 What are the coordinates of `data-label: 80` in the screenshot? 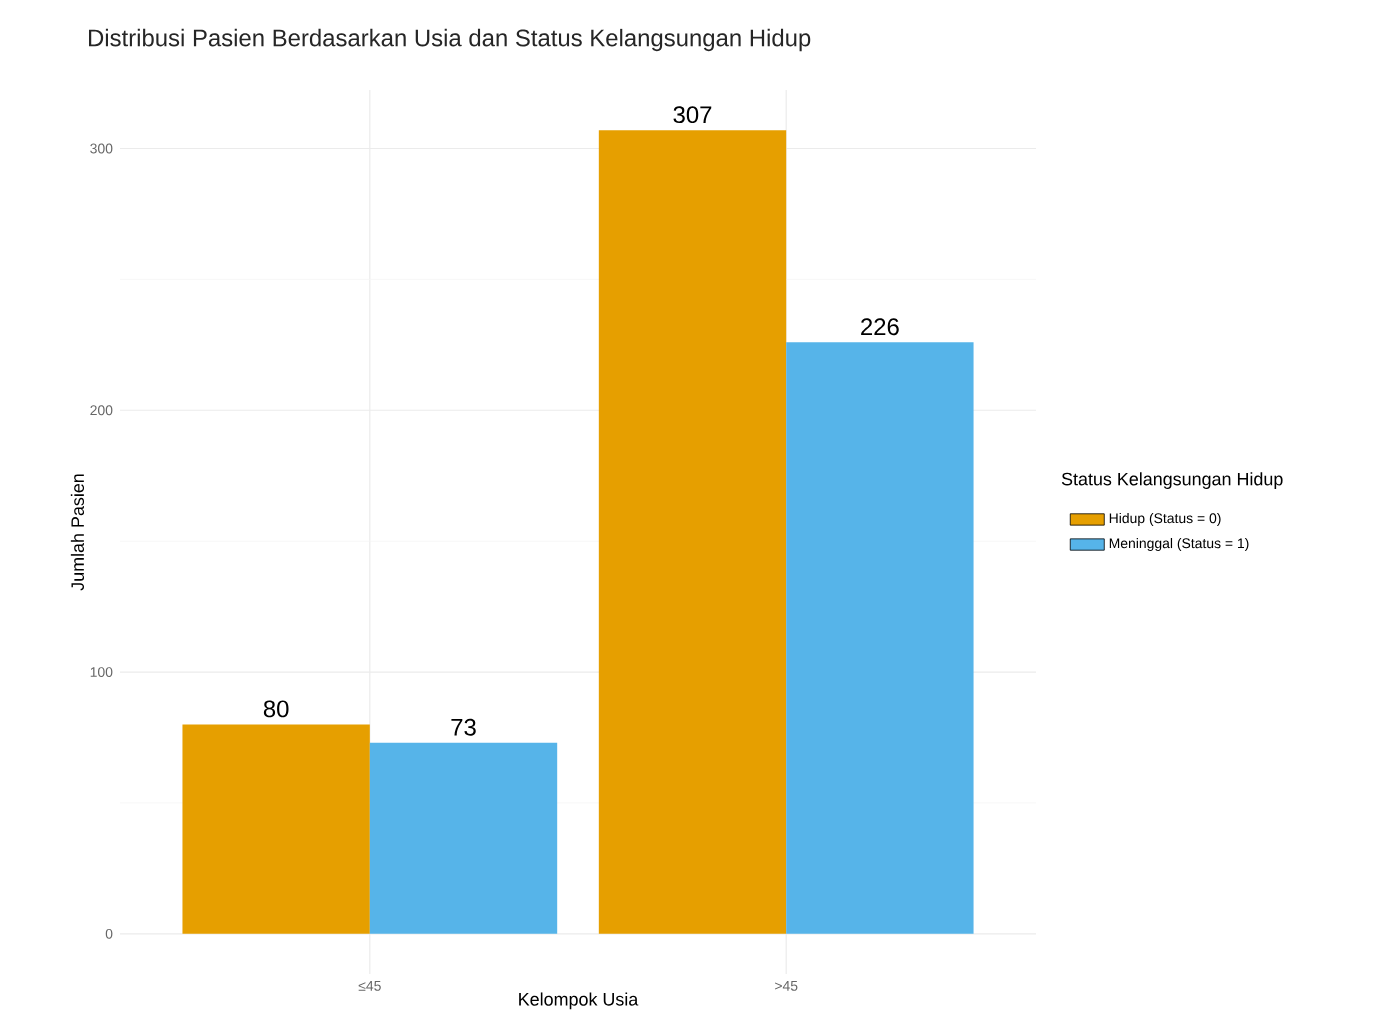 It's located at (276, 709).